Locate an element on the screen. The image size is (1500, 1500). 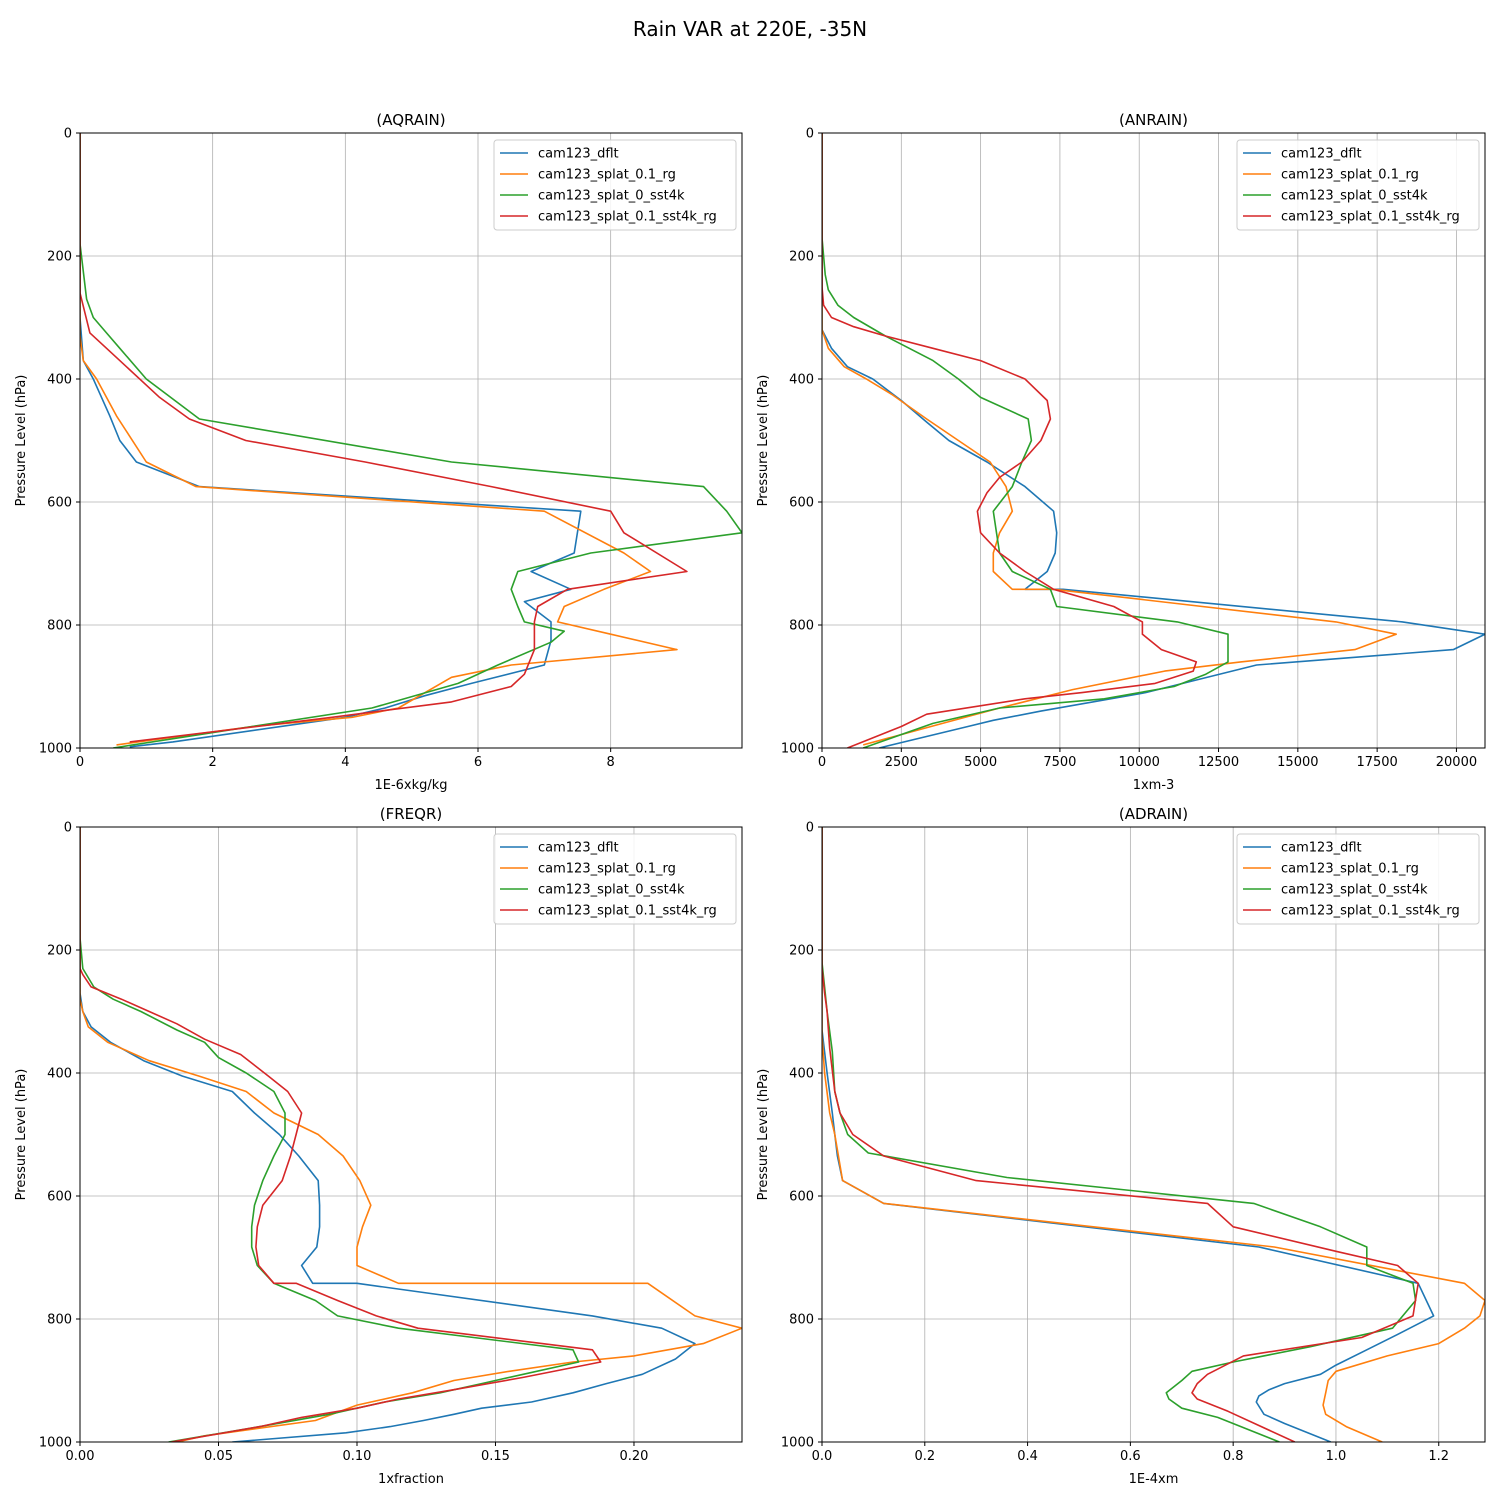
series-line-cam123_dflt is located at coordinates (331, 440).